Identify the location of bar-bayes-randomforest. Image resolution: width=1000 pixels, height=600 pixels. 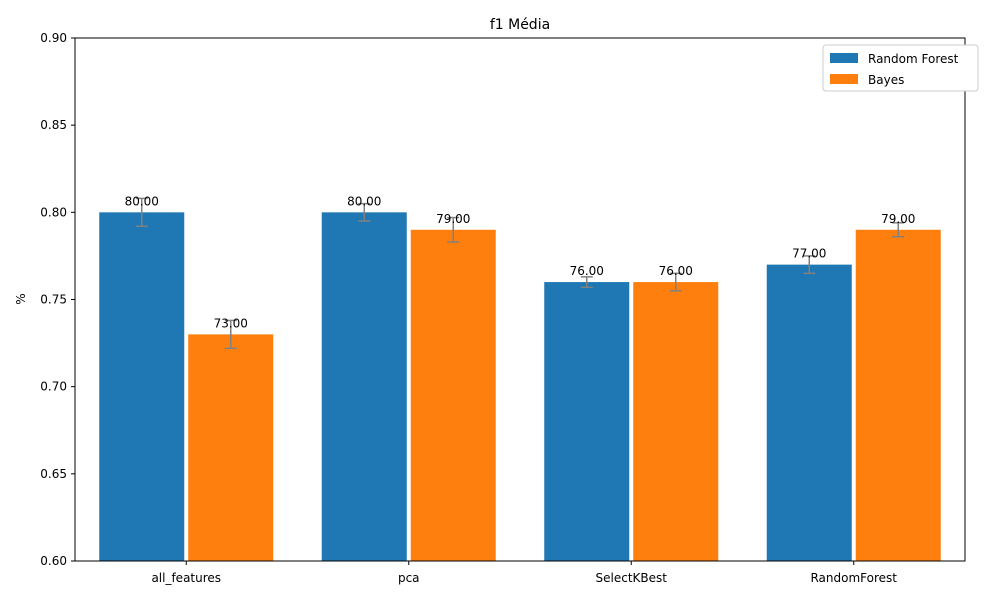
(898, 395).